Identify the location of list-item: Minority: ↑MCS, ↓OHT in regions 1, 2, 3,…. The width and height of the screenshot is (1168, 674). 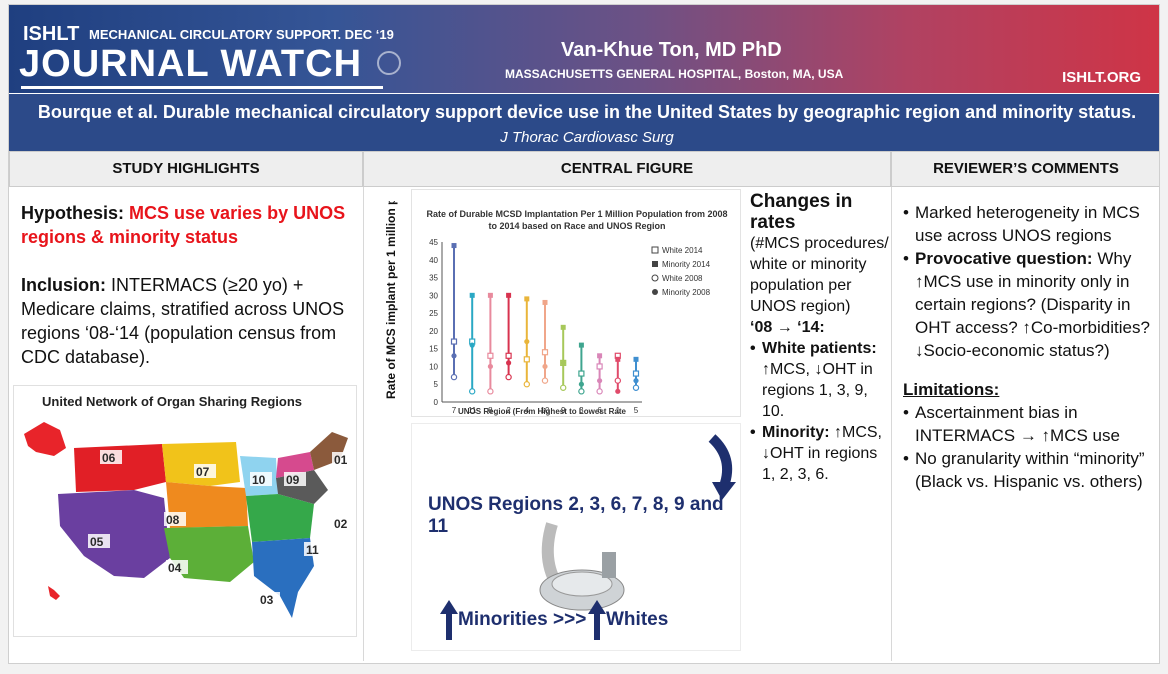
(820, 453).